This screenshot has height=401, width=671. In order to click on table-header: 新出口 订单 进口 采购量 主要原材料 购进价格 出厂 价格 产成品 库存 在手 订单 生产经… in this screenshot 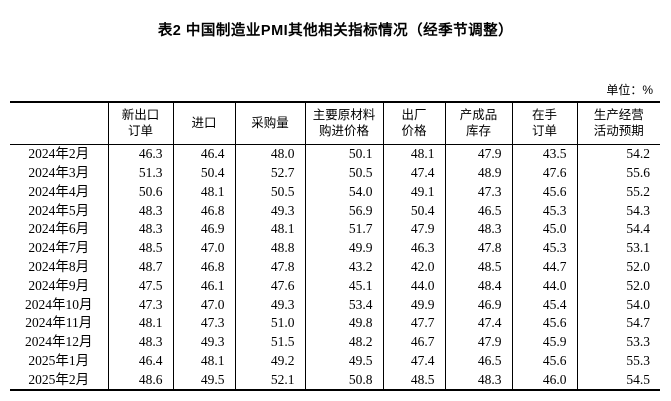, I will do `click(335, 123)`.